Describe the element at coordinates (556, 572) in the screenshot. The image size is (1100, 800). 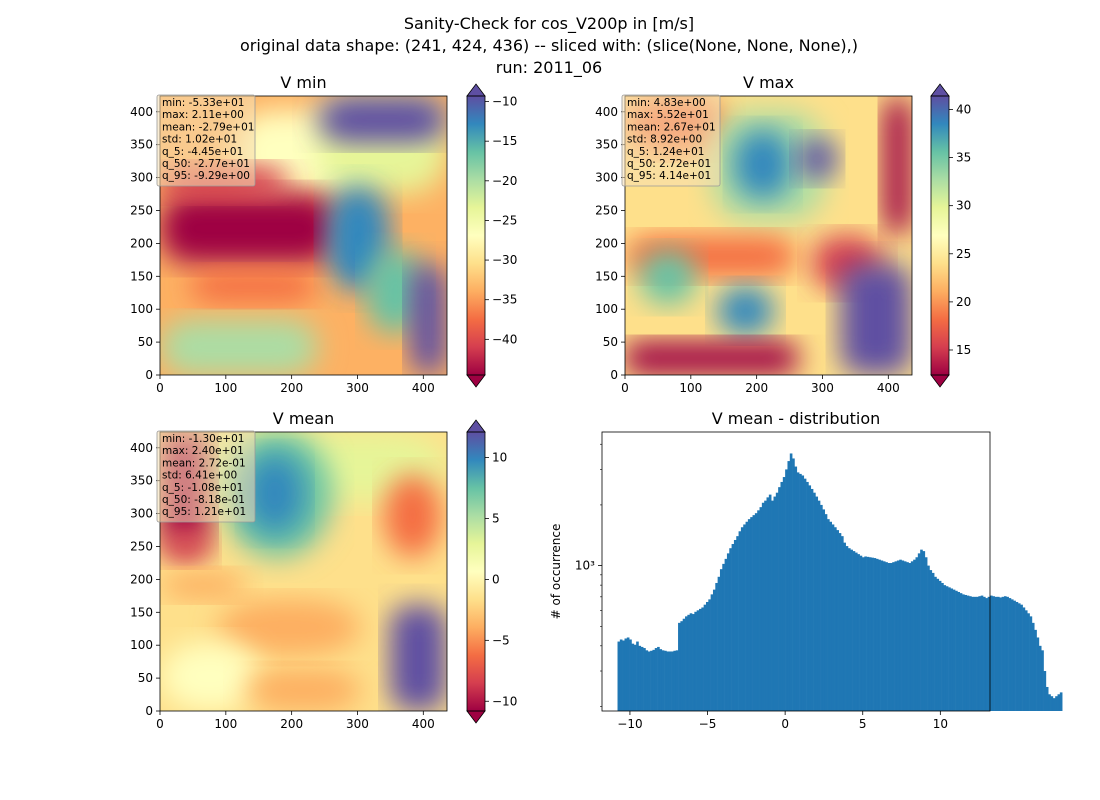
I see `y-axis-label: # of occurrence` at that location.